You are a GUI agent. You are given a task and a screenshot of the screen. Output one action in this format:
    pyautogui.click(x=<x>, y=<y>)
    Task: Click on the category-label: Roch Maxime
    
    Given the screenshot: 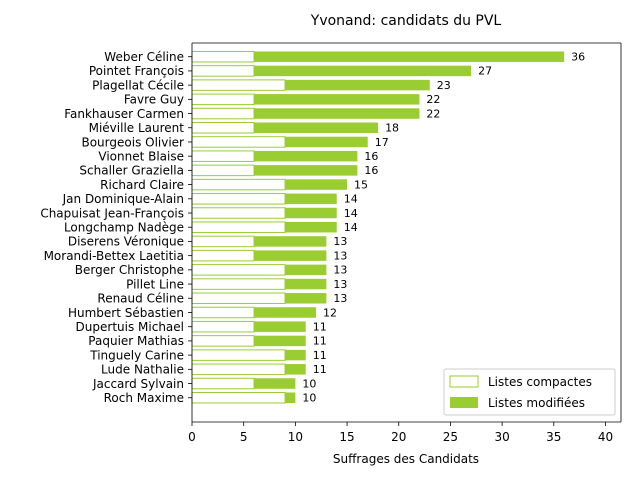 What is the action you would take?
    pyautogui.click(x=144, y=398)
    